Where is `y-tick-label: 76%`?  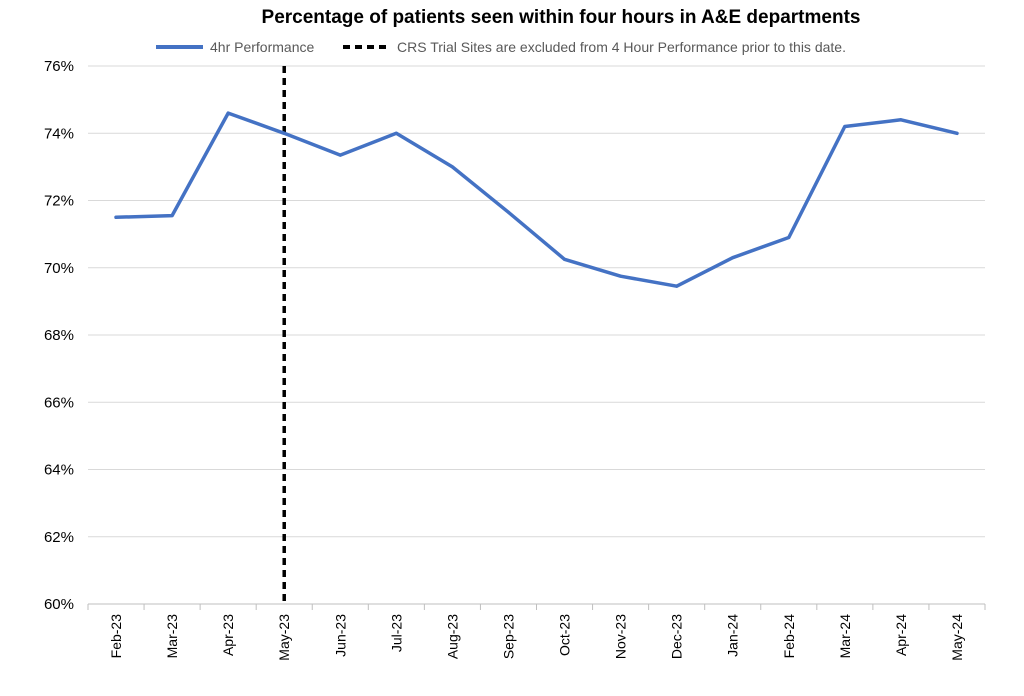
y-tick-label: 76% is located at coordinates (59, 66).